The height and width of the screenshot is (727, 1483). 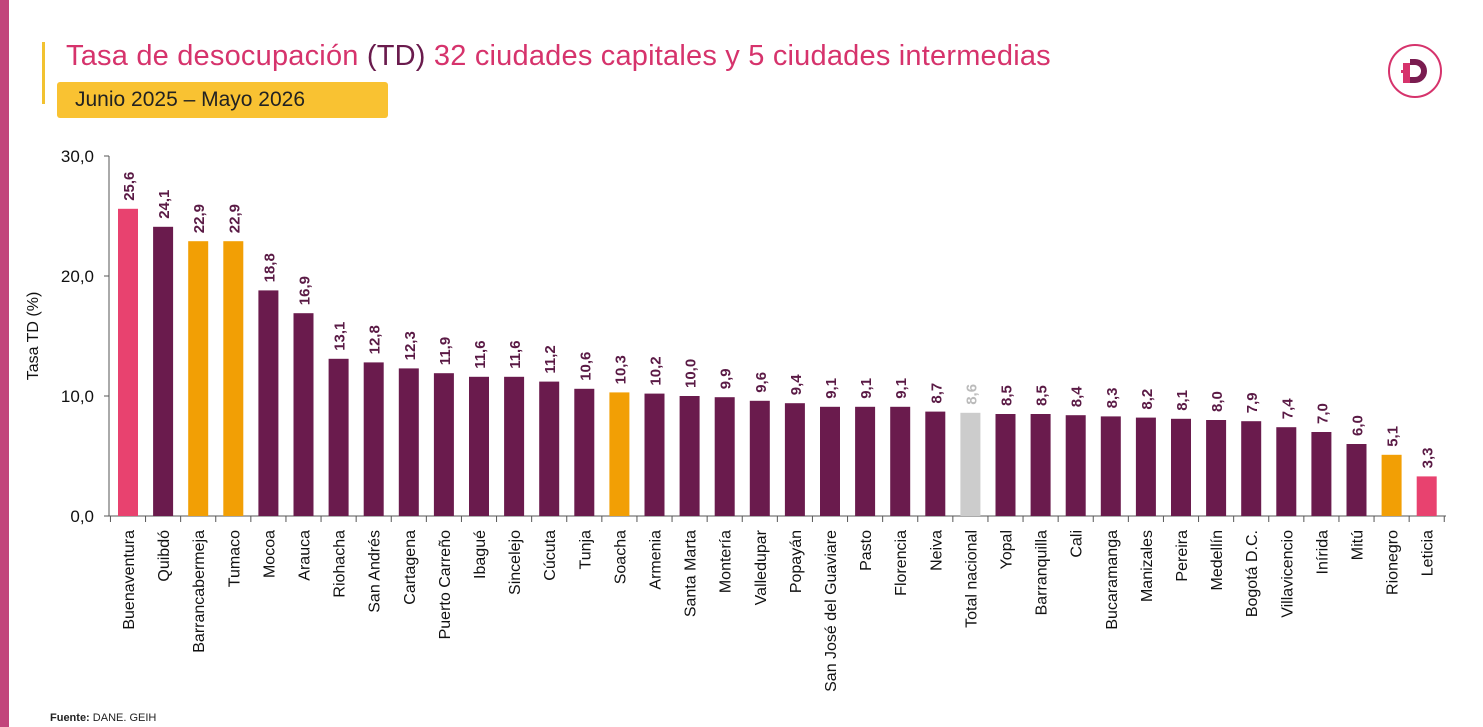 I want to click on category-label: Quibdó, so click(x=164, y=556).